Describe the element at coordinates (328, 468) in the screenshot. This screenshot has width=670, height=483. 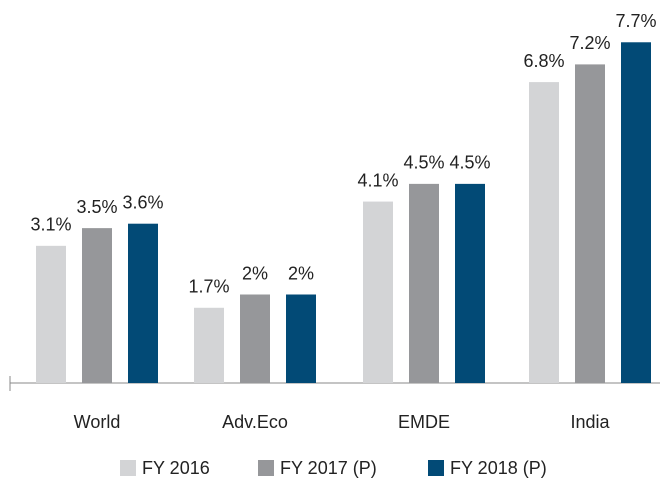
I see `legend-label: FY 2017 (P)` at that location.